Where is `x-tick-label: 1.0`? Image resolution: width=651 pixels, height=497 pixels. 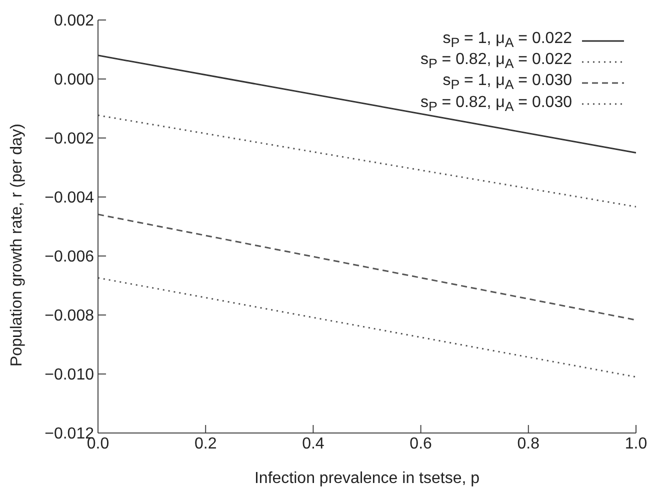
x-tick-label: 1.0 is located at coordinates (636, 443).